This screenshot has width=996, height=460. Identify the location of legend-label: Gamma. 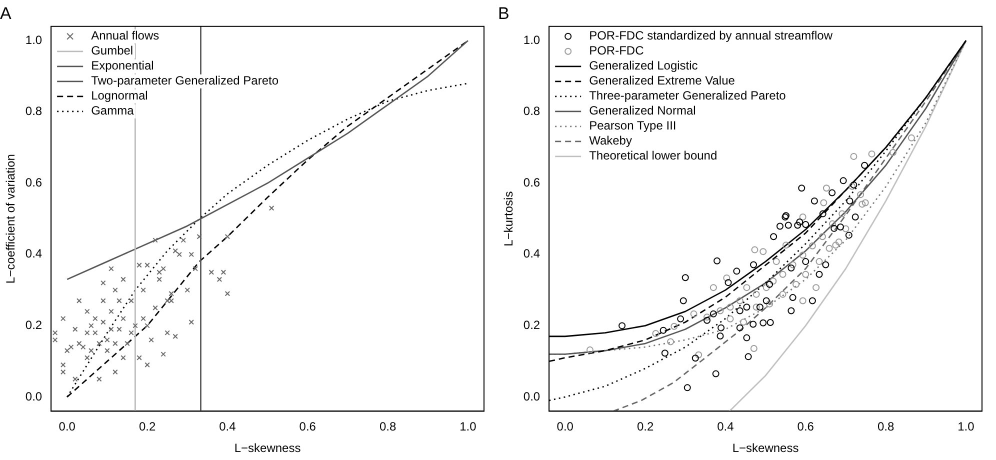
(112, 111).